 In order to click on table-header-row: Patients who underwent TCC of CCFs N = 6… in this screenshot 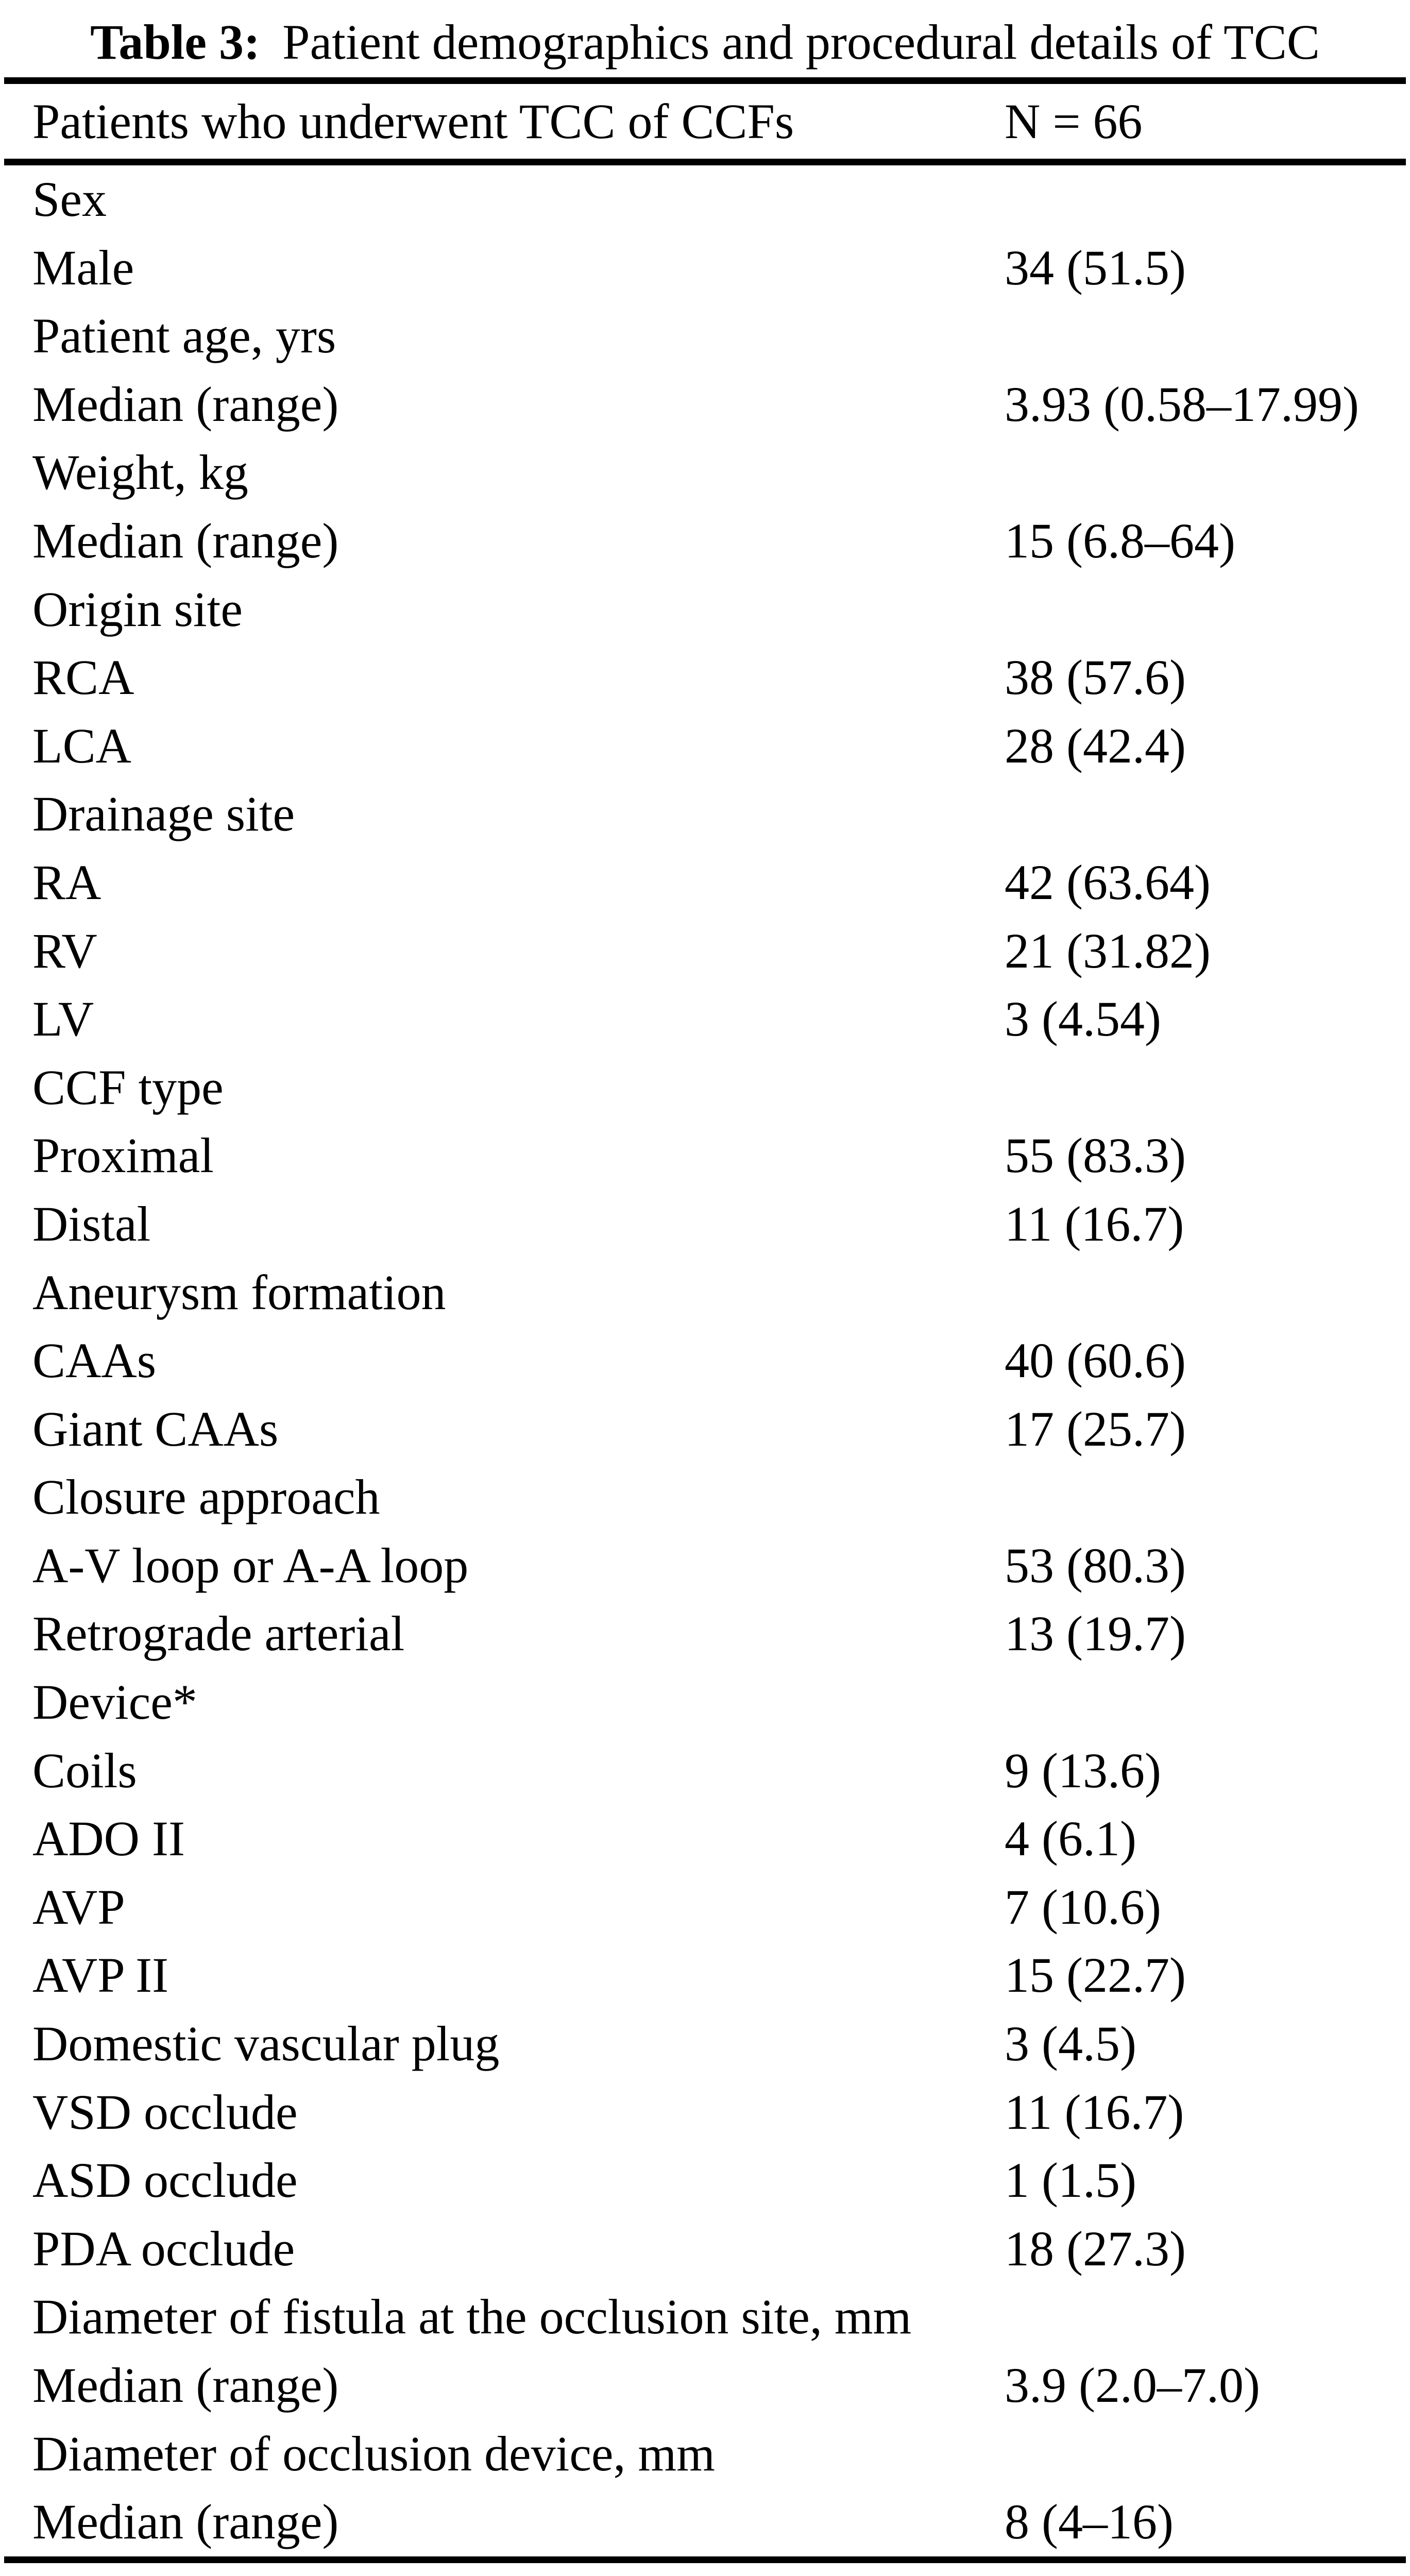, I will do `click(705, 121)`.